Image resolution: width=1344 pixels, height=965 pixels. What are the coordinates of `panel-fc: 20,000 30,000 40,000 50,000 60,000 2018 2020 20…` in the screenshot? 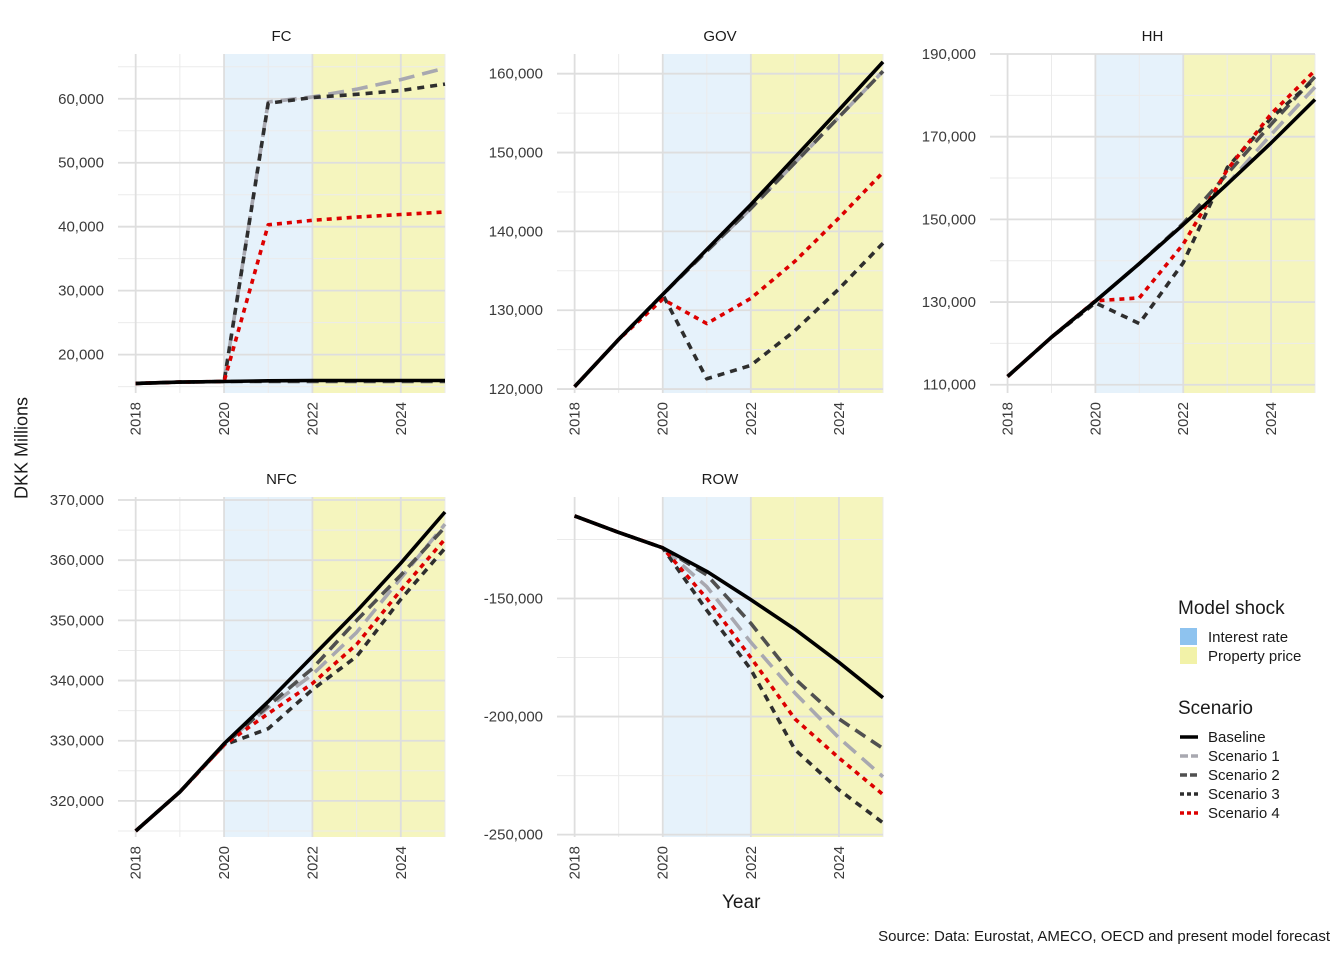 It's located at (252, 231).